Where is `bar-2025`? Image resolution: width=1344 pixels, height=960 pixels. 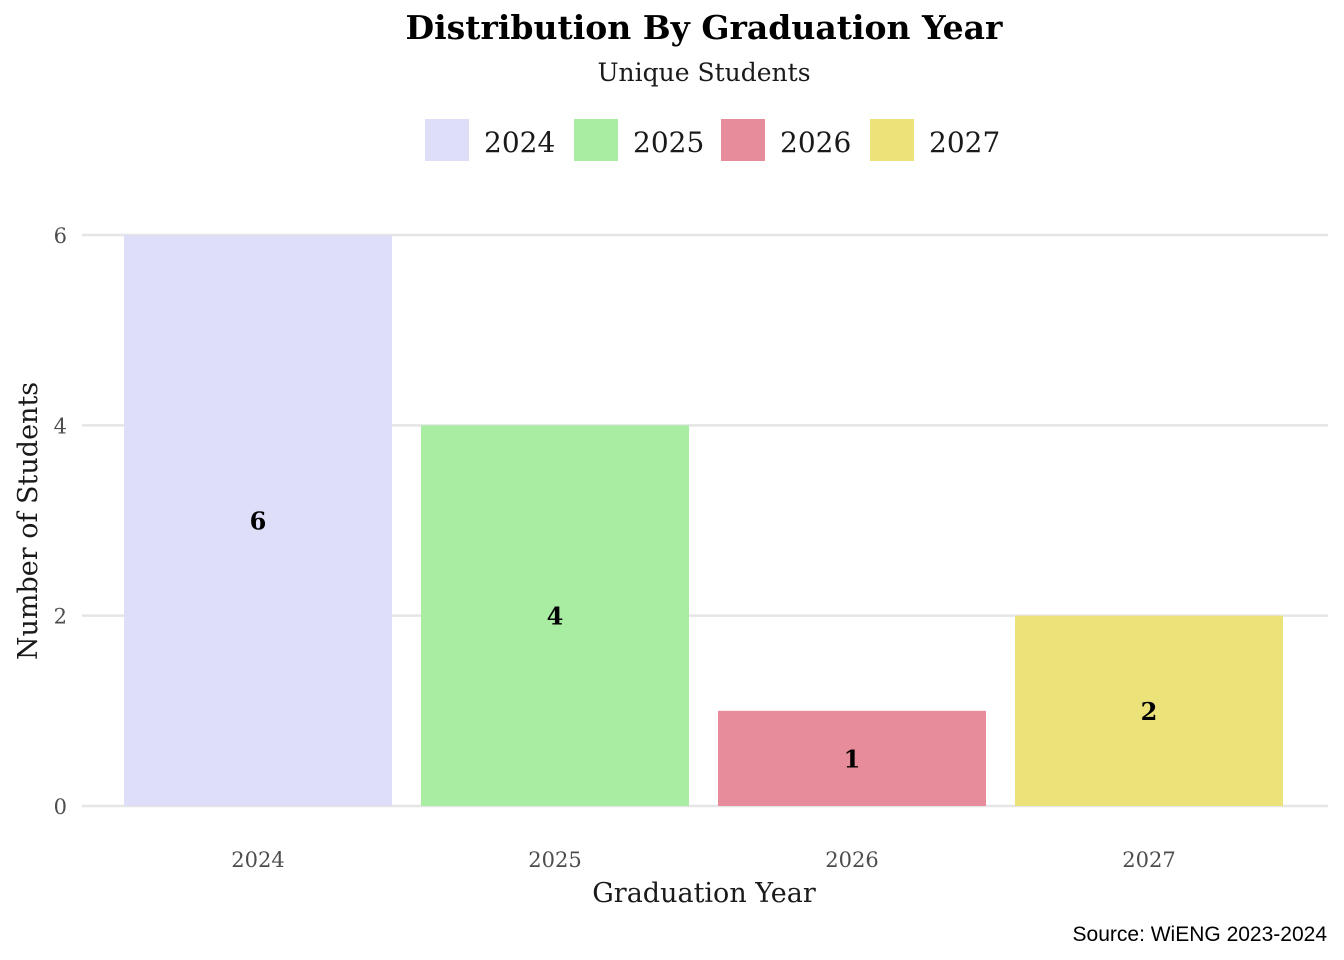 bar-2025 is located at coordinates (555, 615).